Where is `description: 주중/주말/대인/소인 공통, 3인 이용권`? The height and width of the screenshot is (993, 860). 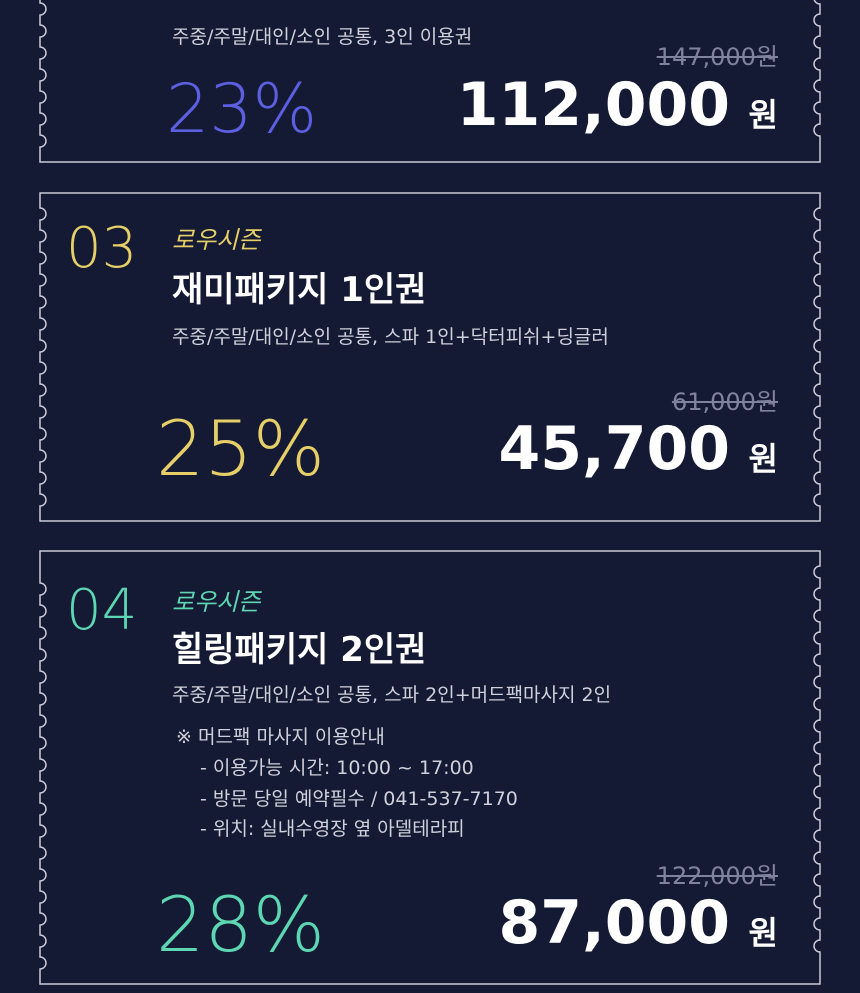
description: 주중/주말/대인/소인 공통, 3인 이용권 is located at coordinates (322, 37).